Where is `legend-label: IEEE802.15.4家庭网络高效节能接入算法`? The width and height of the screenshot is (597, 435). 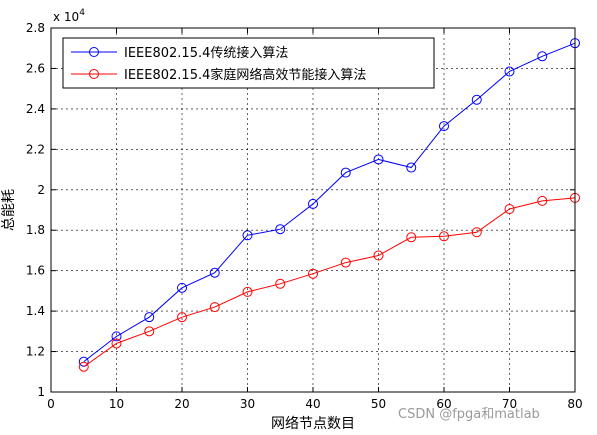 legend-label: IEEE802.15.4家庭网络高效节能接入算法 is located at coordinates (245, 75).